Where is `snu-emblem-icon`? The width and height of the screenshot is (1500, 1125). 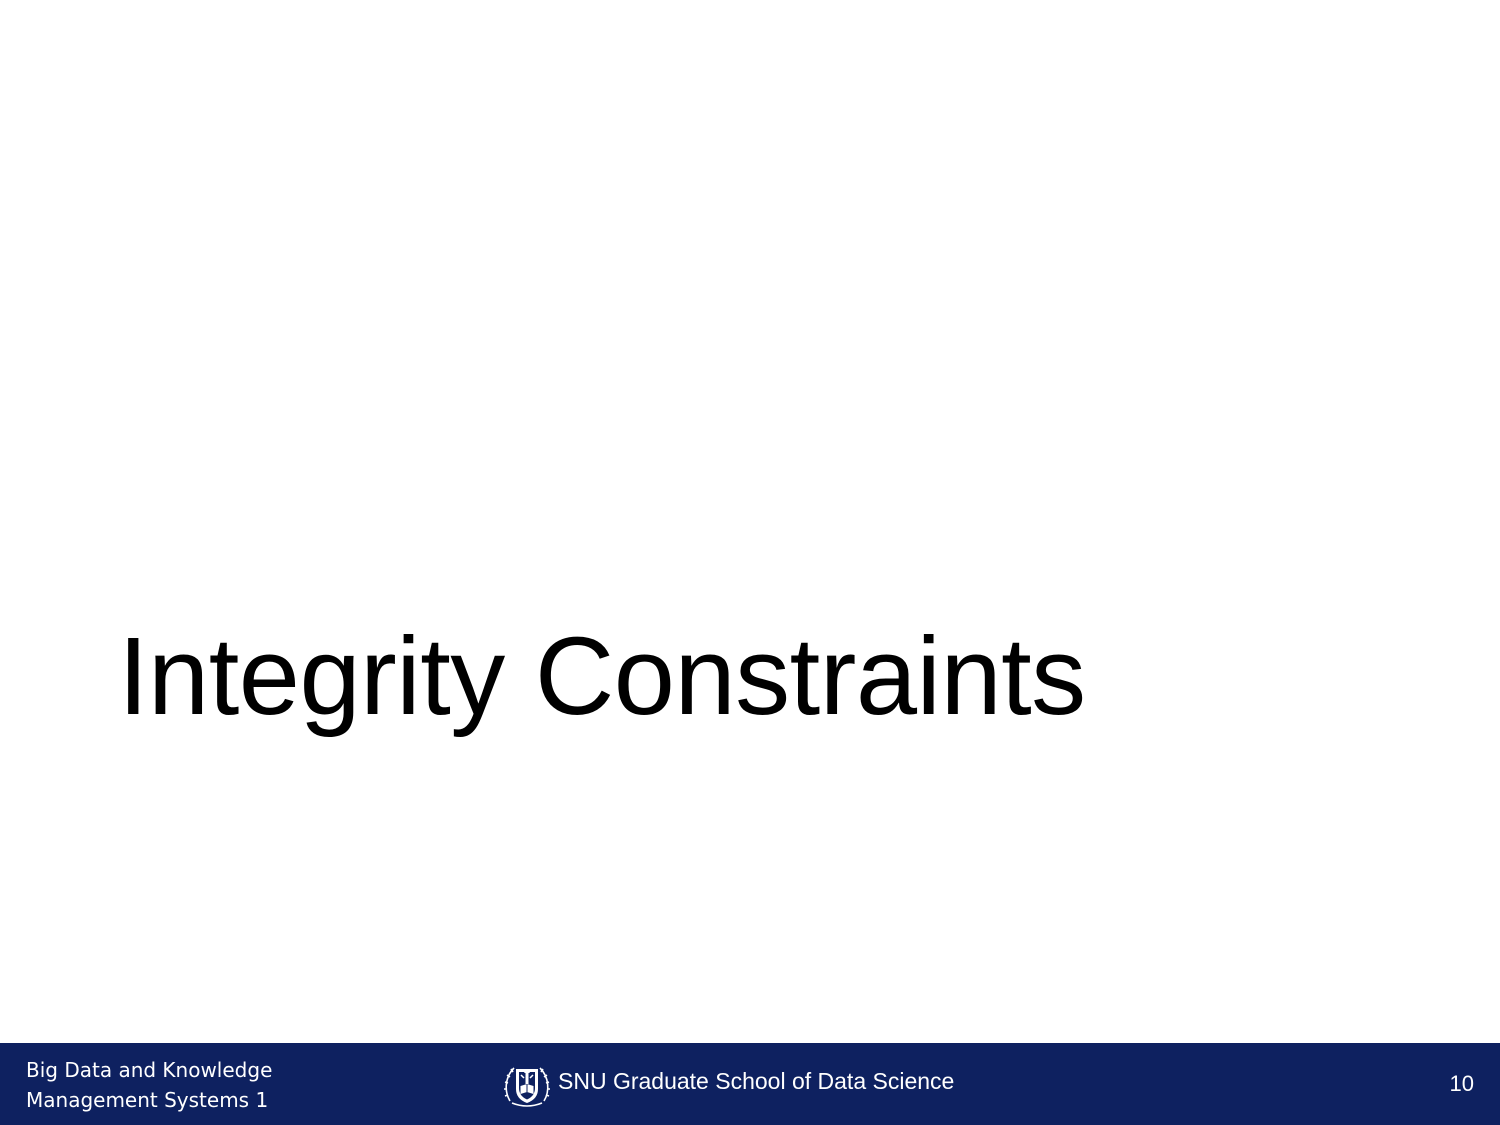 snu-emblem-icon is located at coordinates (527, 1087).